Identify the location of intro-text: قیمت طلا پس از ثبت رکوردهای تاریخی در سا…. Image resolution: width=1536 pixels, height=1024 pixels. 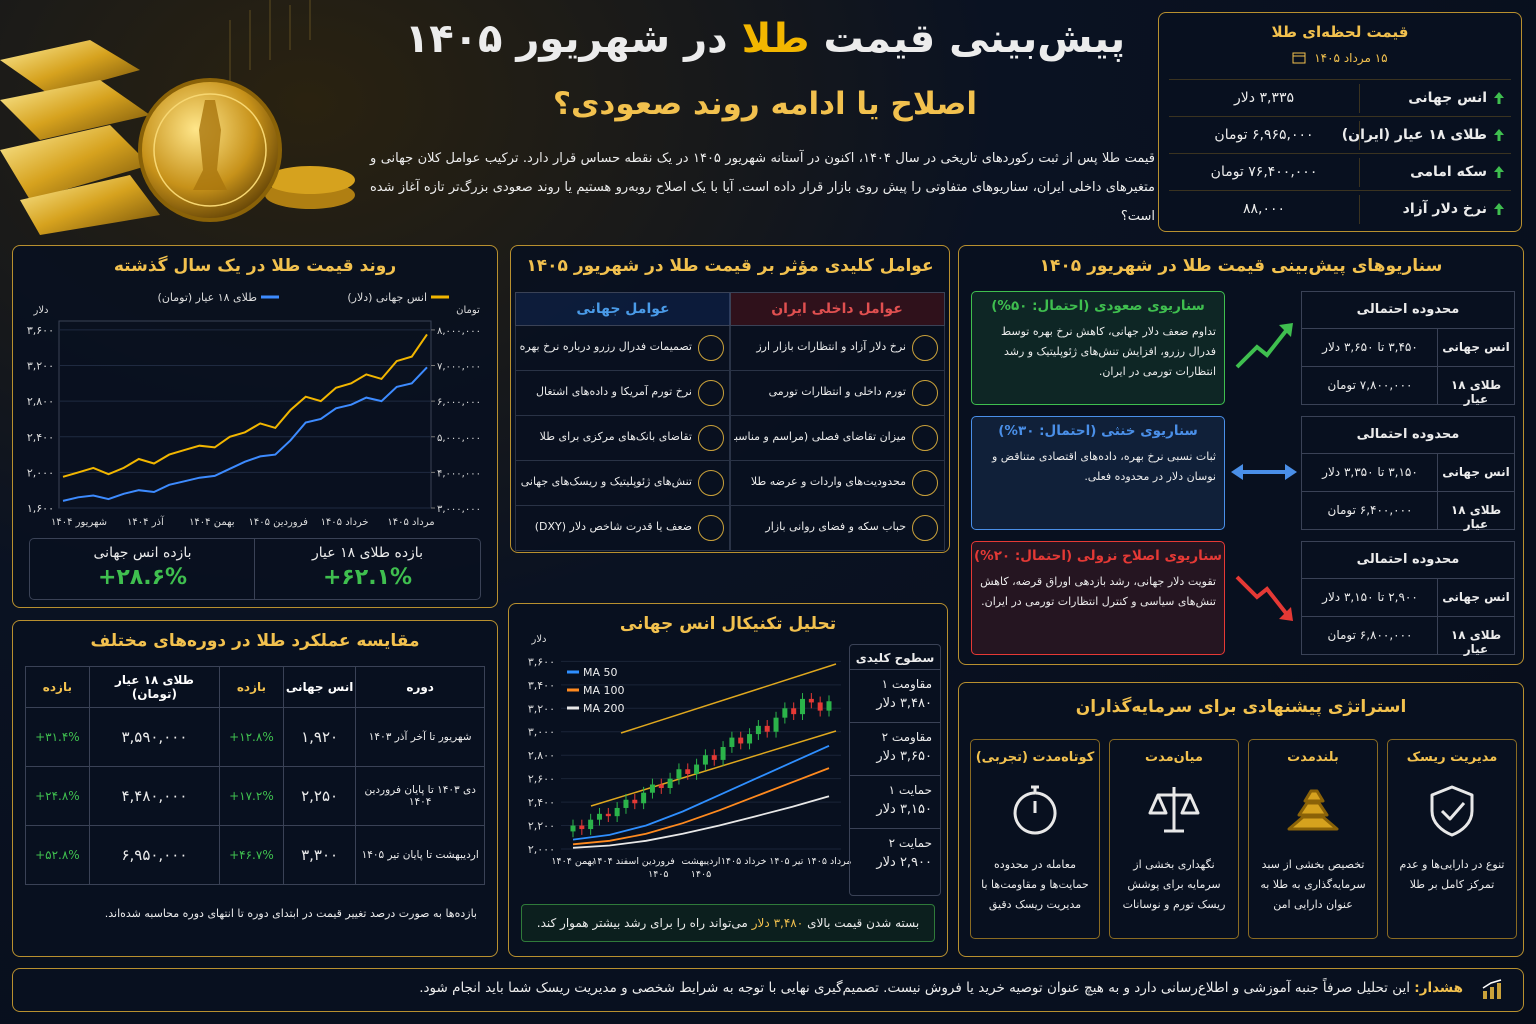
(762, 187).